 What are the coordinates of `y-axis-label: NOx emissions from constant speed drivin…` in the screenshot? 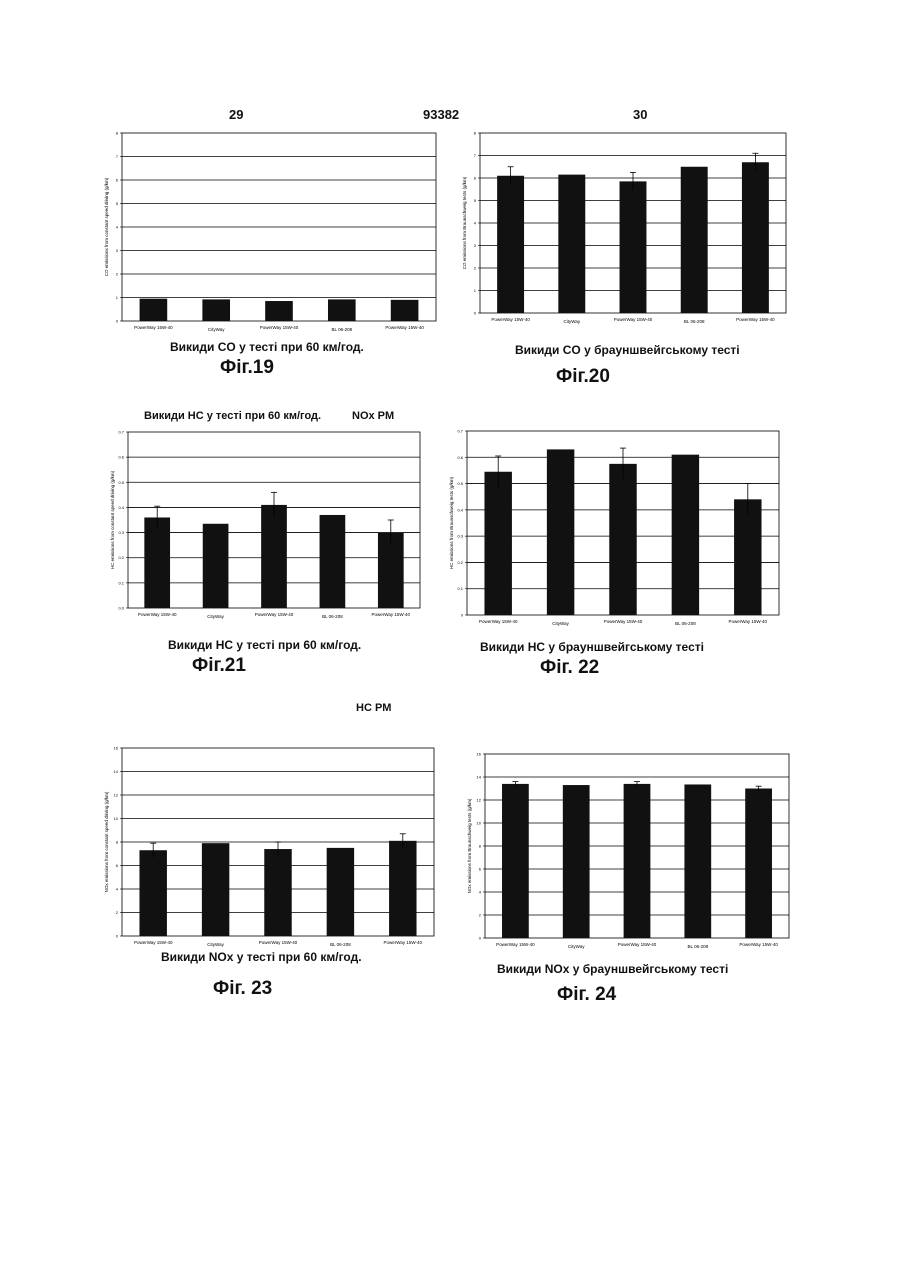 It's located at (106, 841).